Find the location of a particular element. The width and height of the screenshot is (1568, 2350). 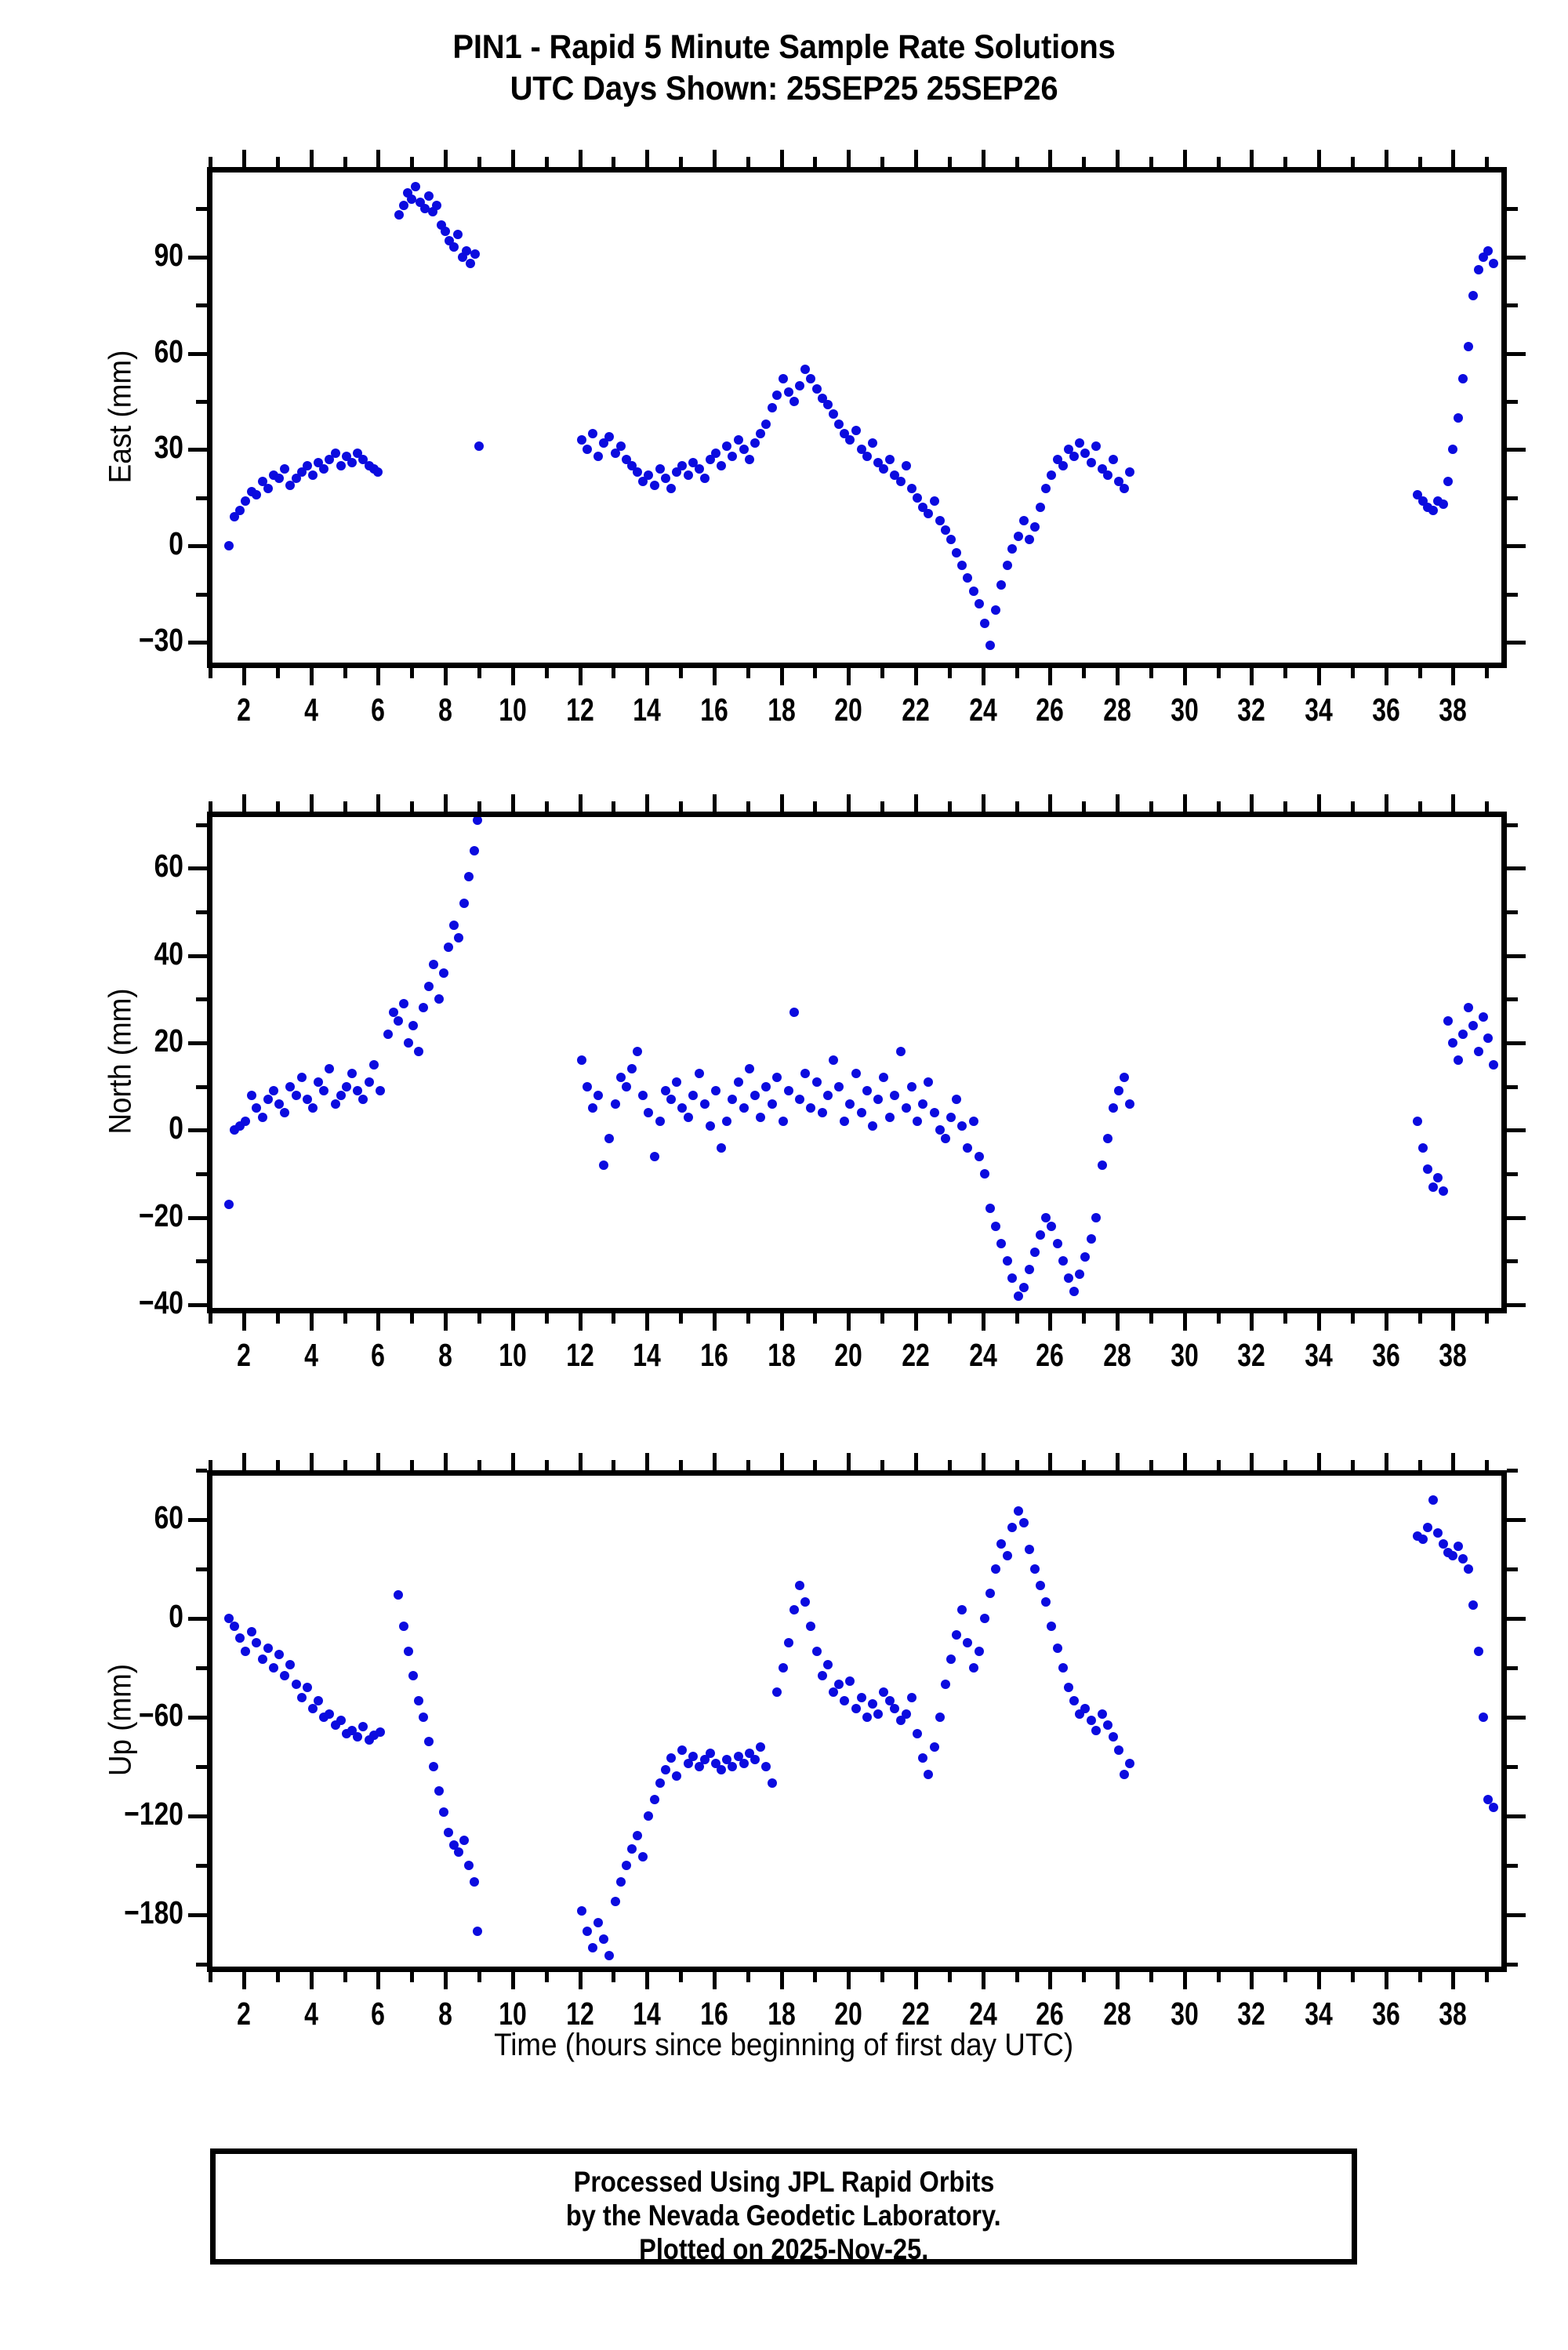

x-axis-tick-label: 10 is located at coordinates (513, 710).